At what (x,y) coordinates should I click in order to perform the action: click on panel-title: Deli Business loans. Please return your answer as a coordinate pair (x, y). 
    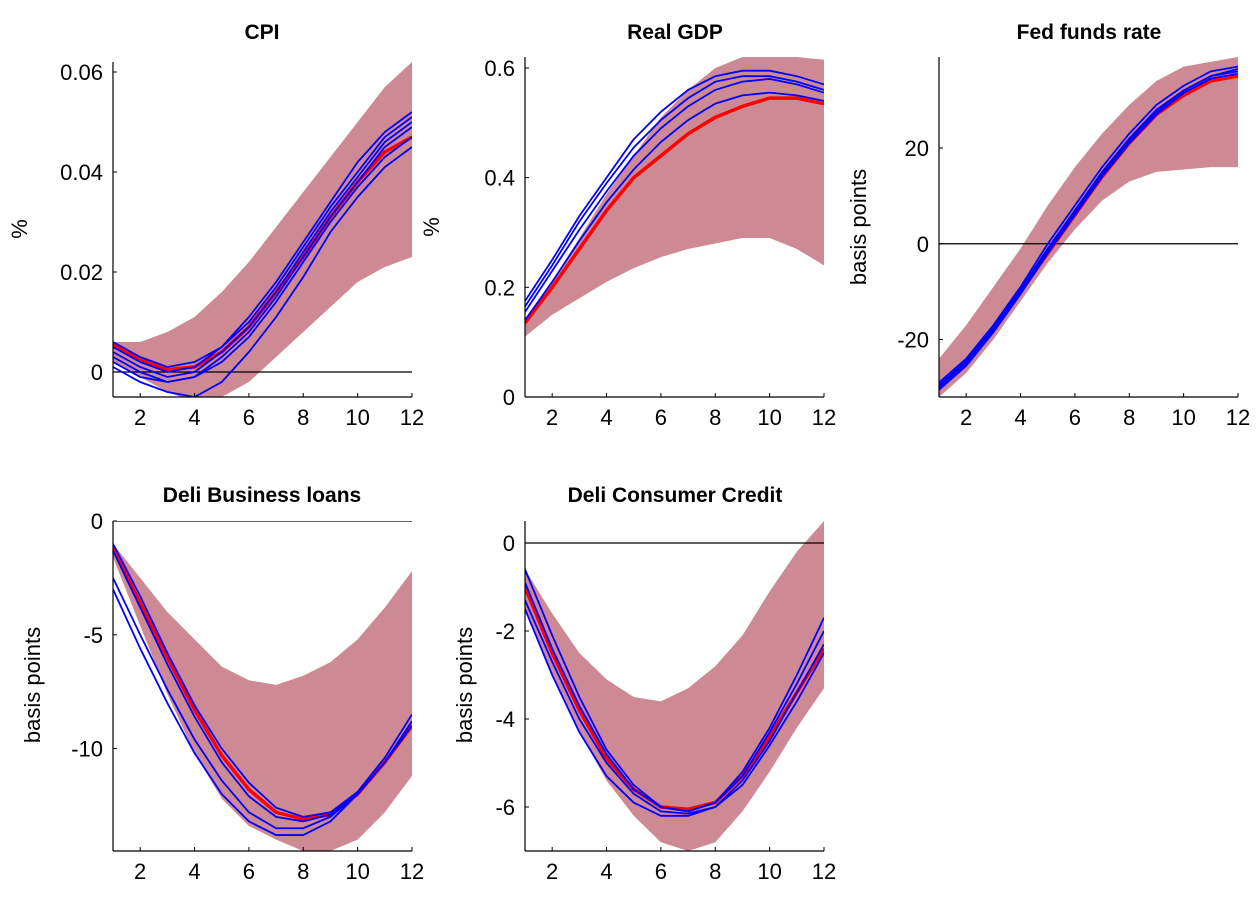
    Looking at the image, I should click on (262, 495).